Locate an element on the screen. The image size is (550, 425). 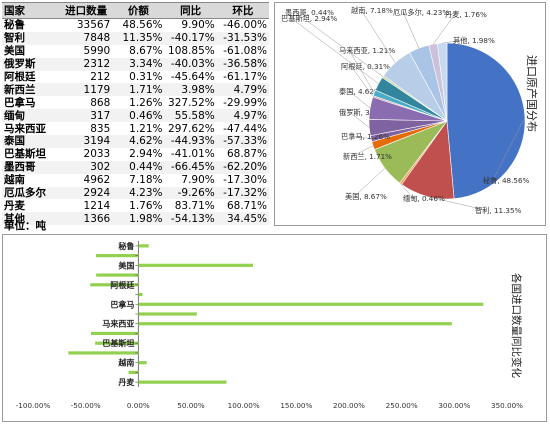
table-cell: -47.44% is located at coordinates (245, 128).